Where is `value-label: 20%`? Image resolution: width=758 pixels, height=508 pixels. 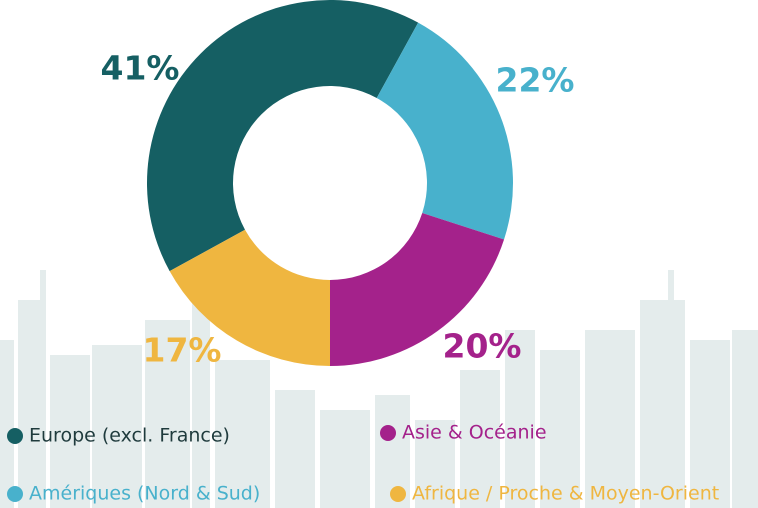
value-label: 20% is located at coordinates (482, 346).